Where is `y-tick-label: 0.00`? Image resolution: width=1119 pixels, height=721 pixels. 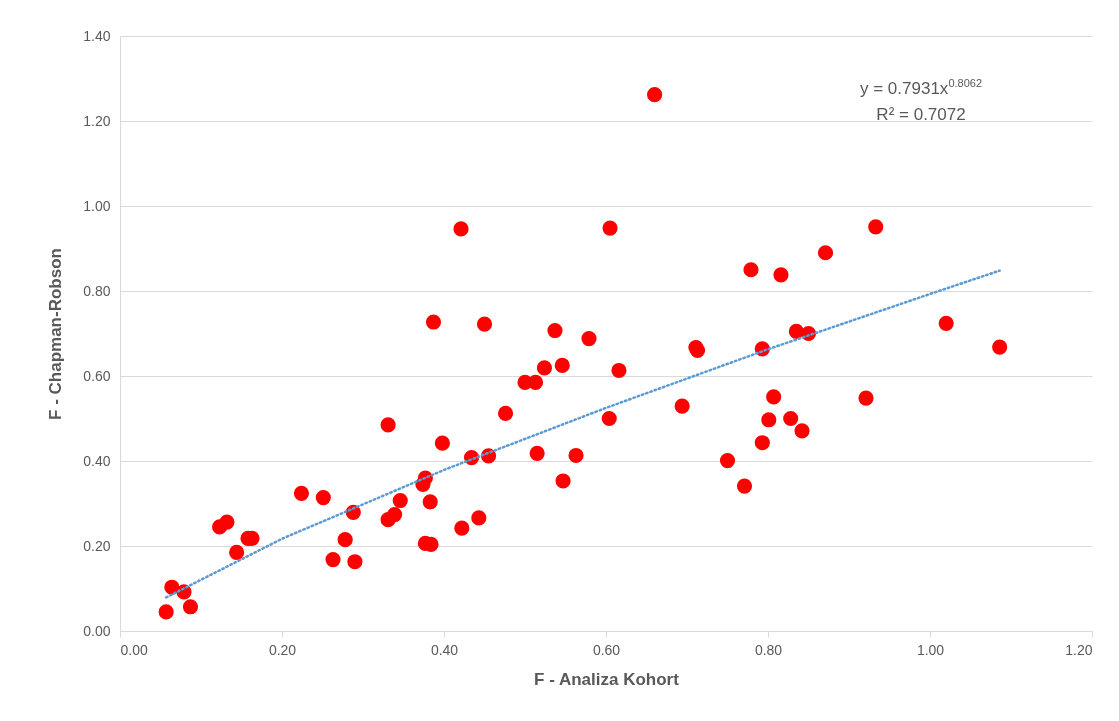 y-tick-label: 0.00 is located at coordinates (97, 630).